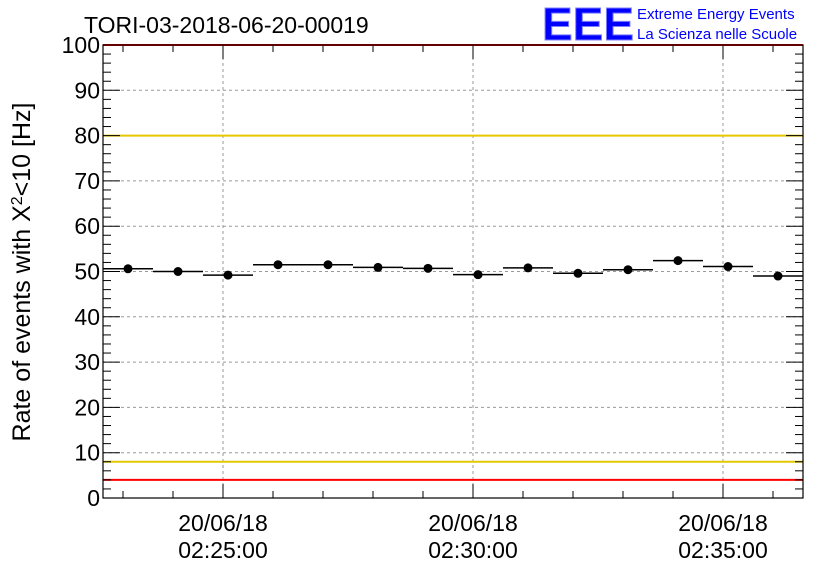 The width and height of the screenshot is (836, 572). What do you see at coordinates (87, 226) in the screenshot?
I see `y-tick-label: 60` at bounding box center [87, 226].